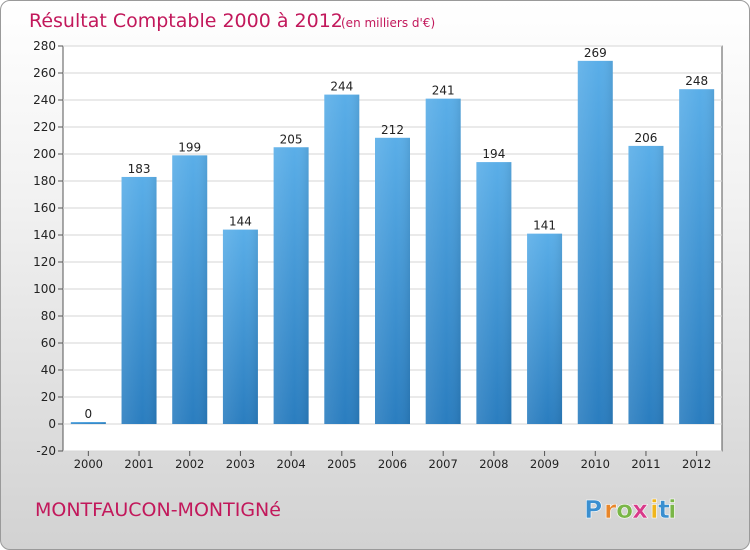 The width and height of the screenshot is (750, 550). I want to click on y-tick-label: 140, so click(44, 235).